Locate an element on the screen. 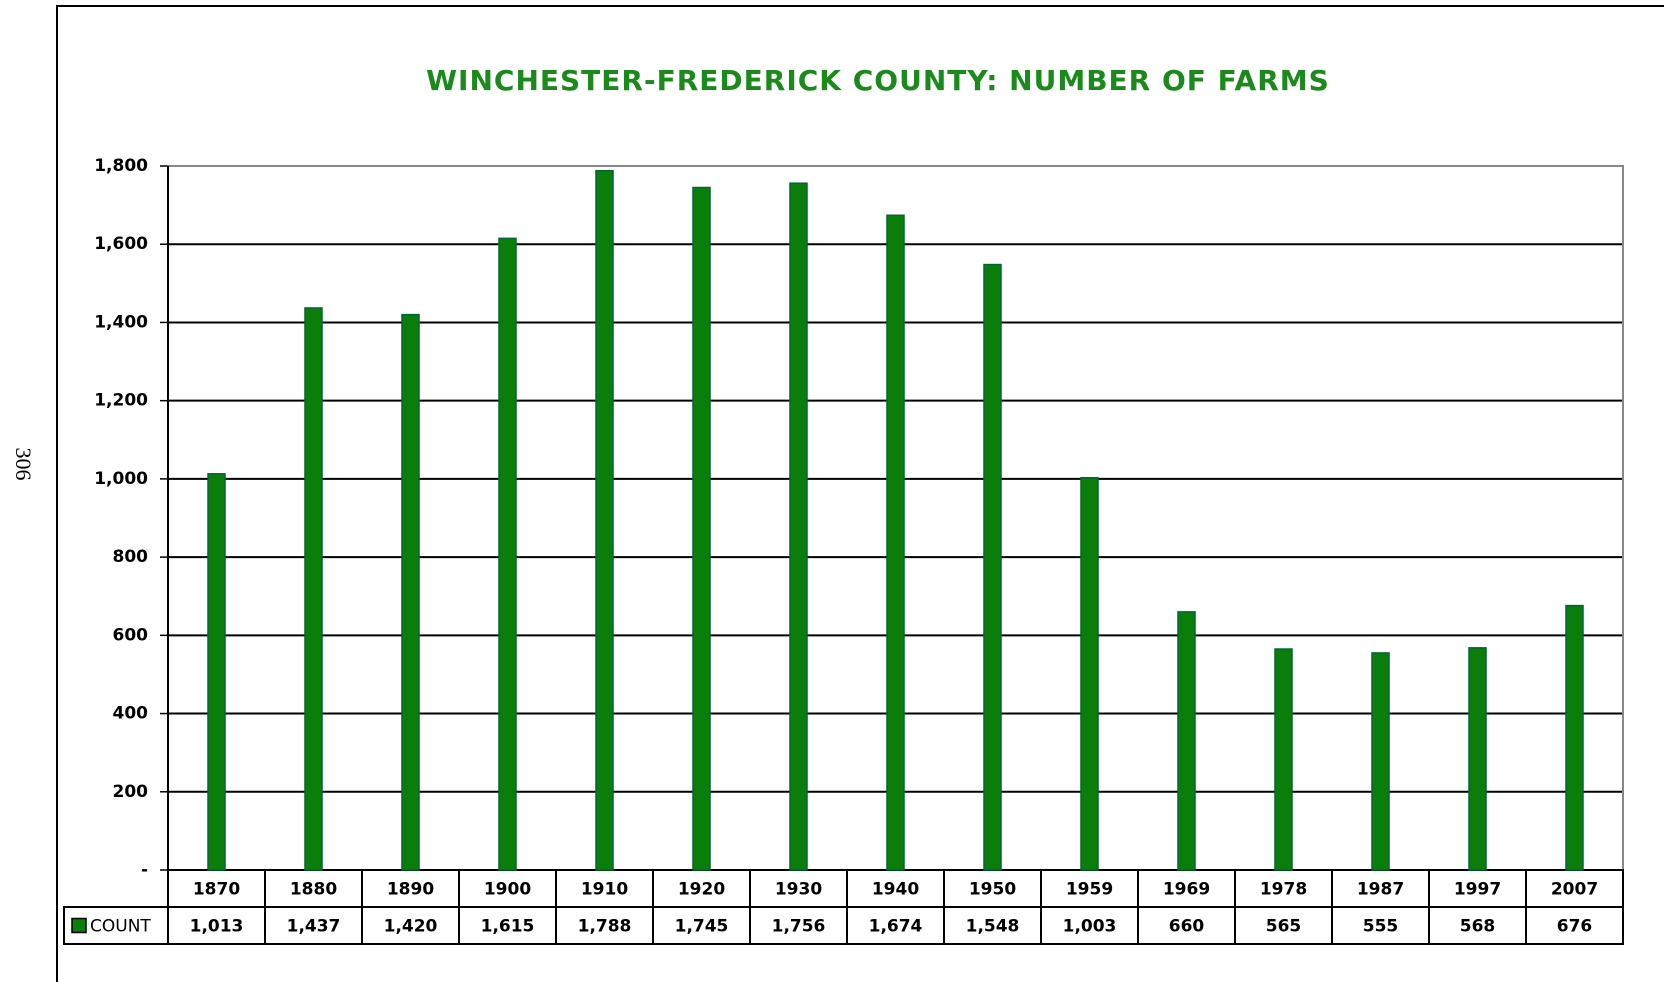 The width and height of the screenshot is (1664, 982). x-tick-label: 1940 is located at coordinates (895, 890).